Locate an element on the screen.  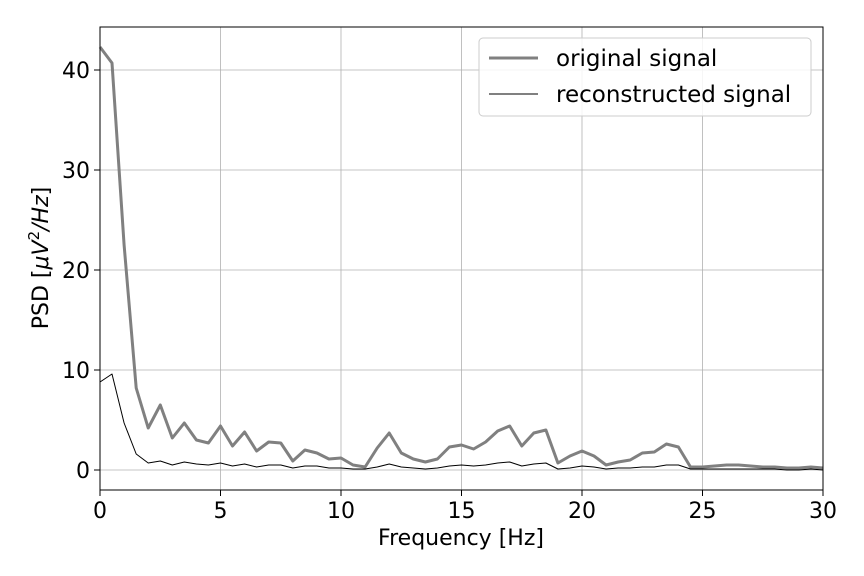
x-tick-label: 30 is located at coordinates (823, 511).